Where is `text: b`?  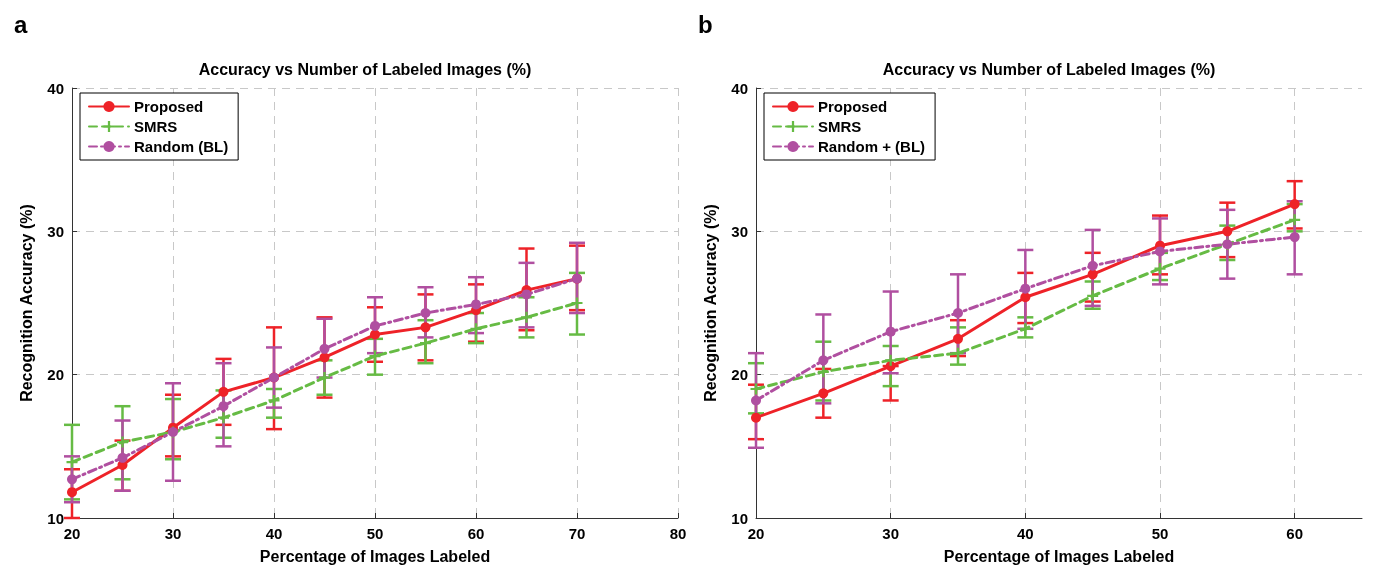
text: b is located at coordinates (705, 24).